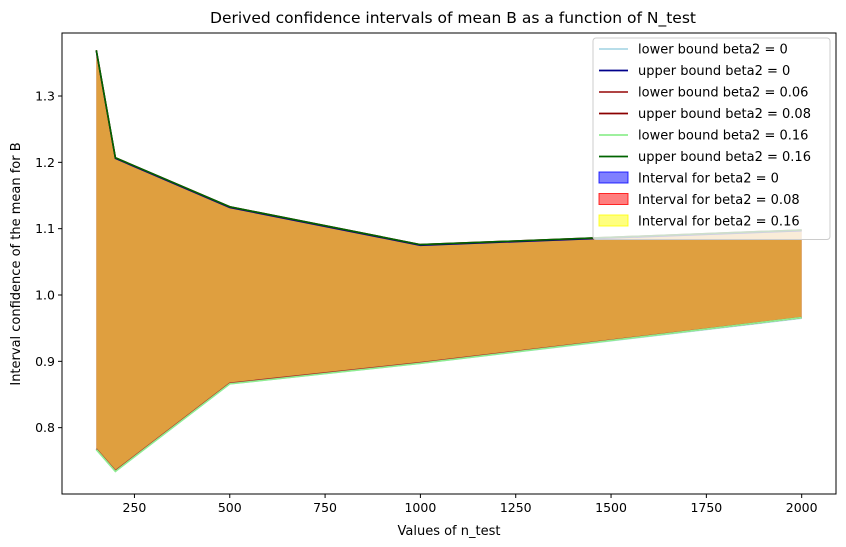 The image size is (846, 547). What do you see at coordinates (420, 507) in the screenshot?
I see `x-tick-label: 1000` at bounding box center [420, 507].